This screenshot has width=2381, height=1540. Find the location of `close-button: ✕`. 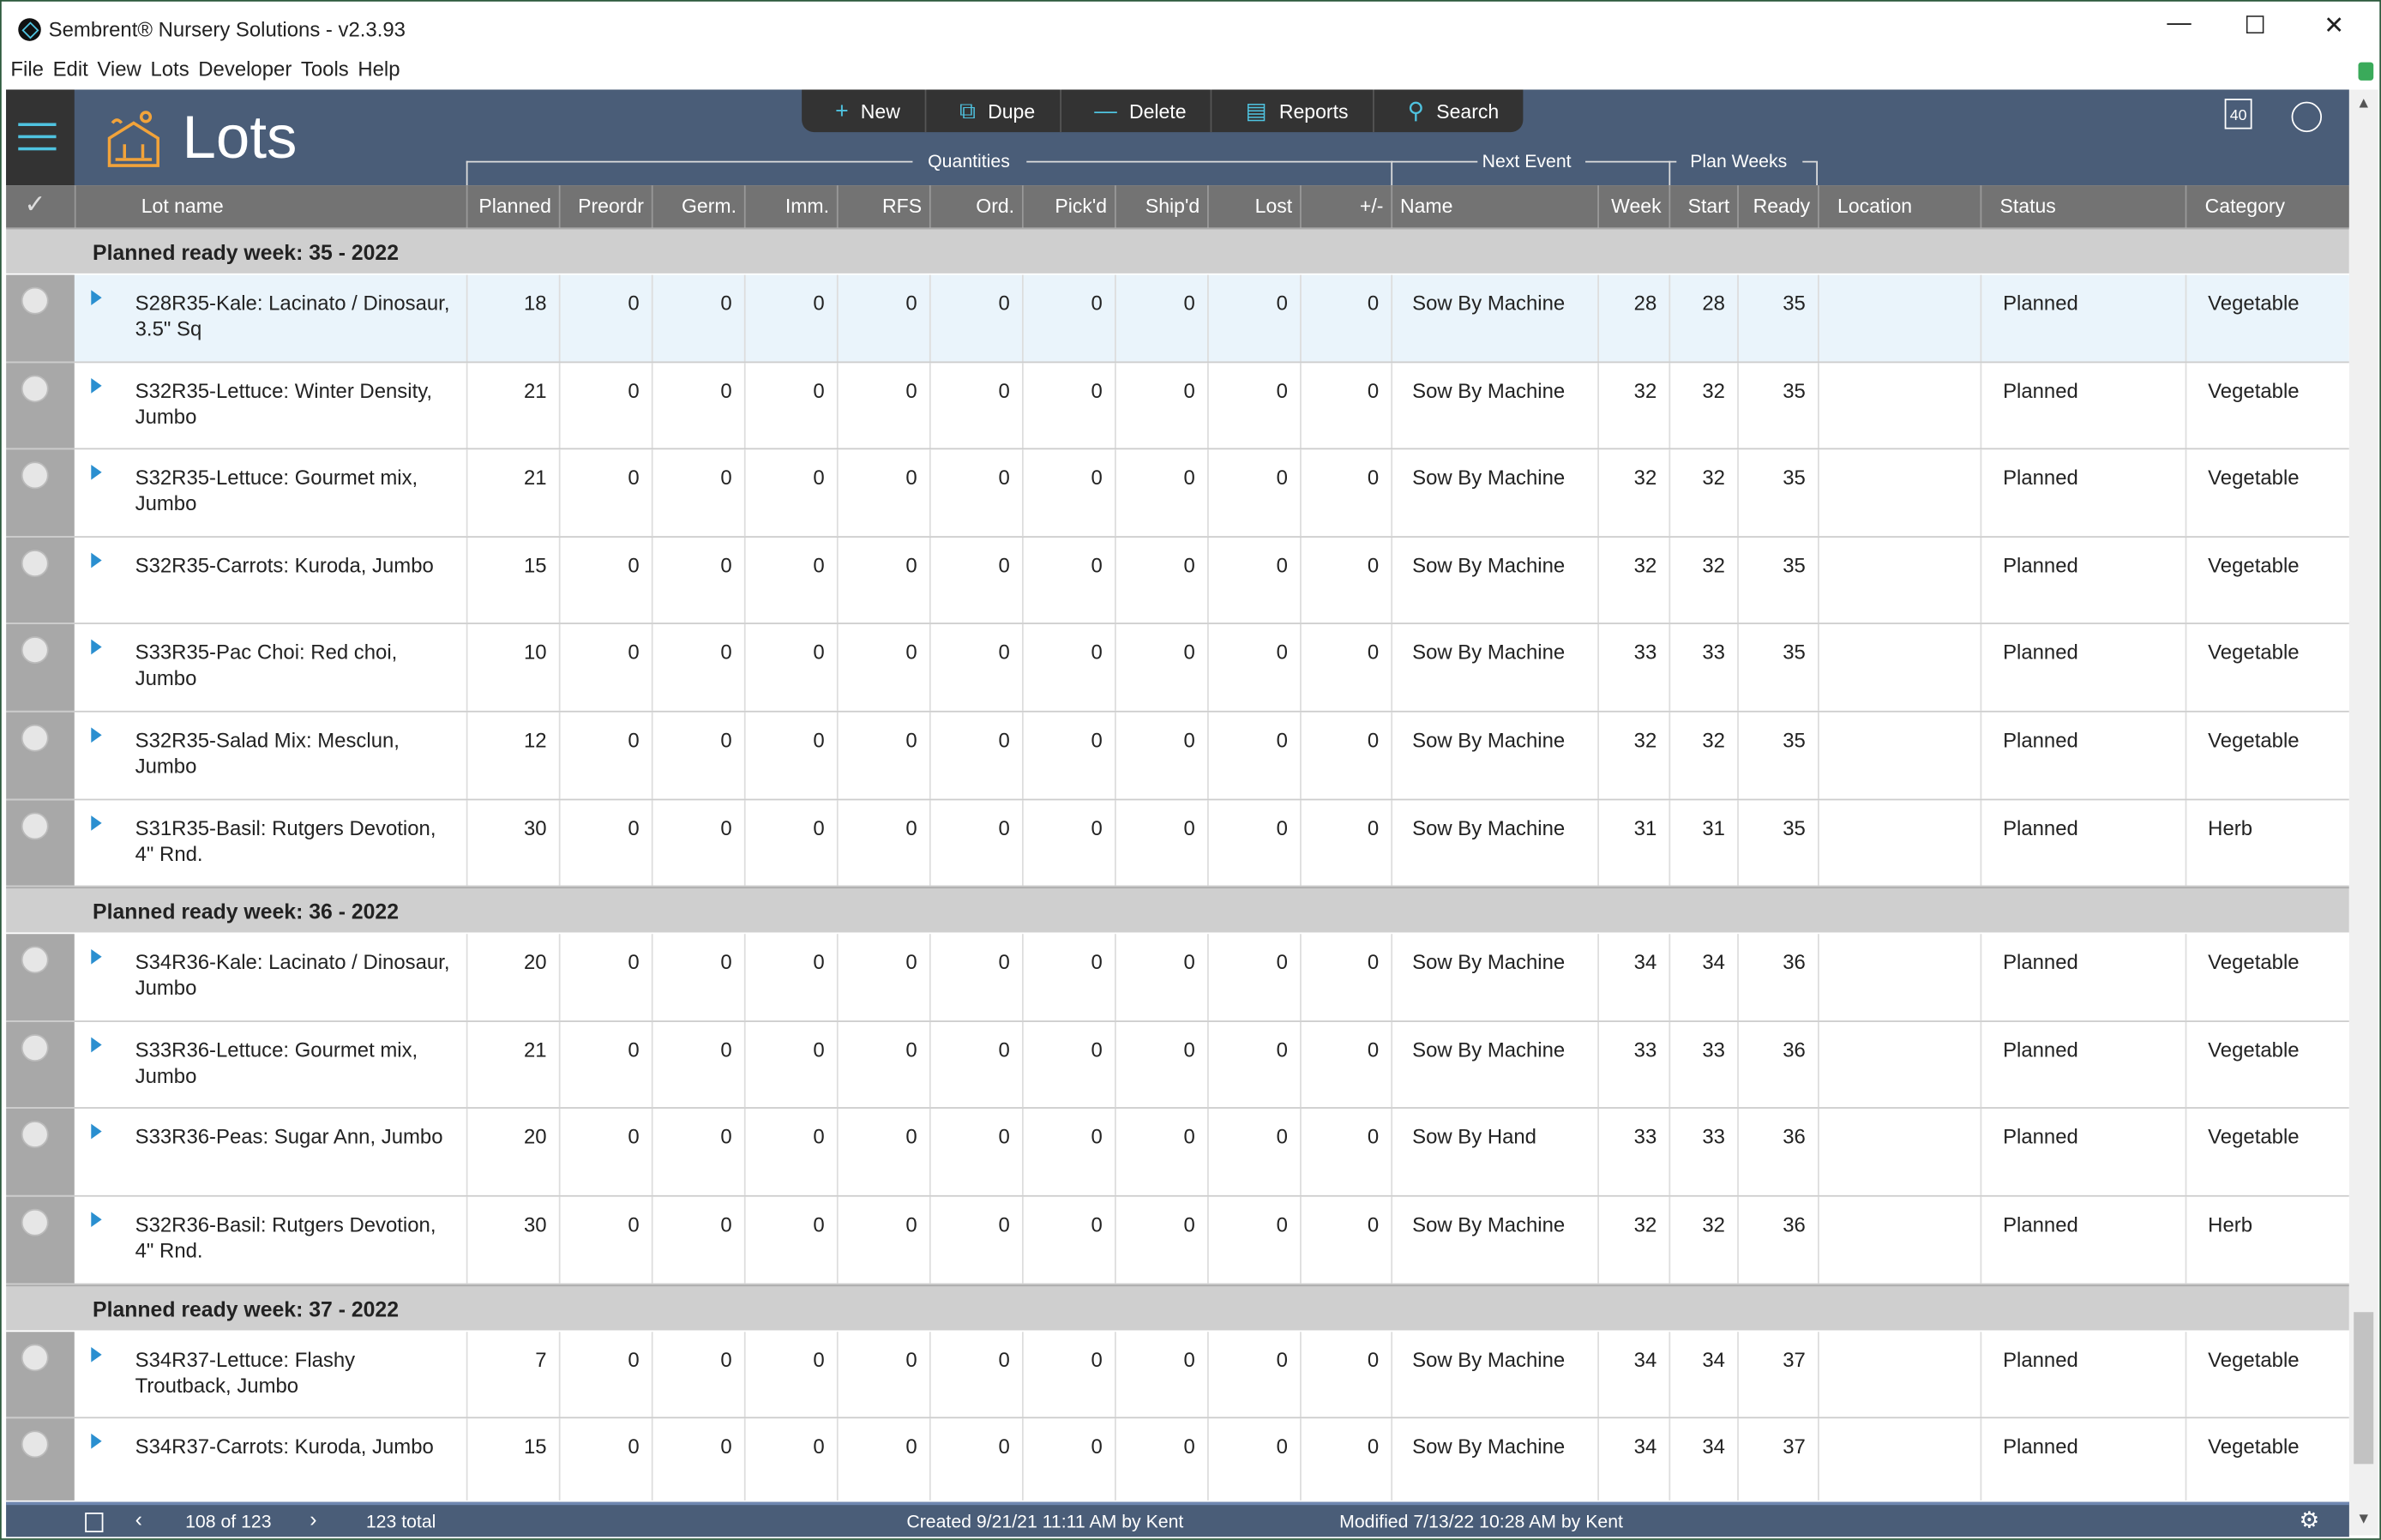

close-button: ✕ is located at coordinates (2334, 26).